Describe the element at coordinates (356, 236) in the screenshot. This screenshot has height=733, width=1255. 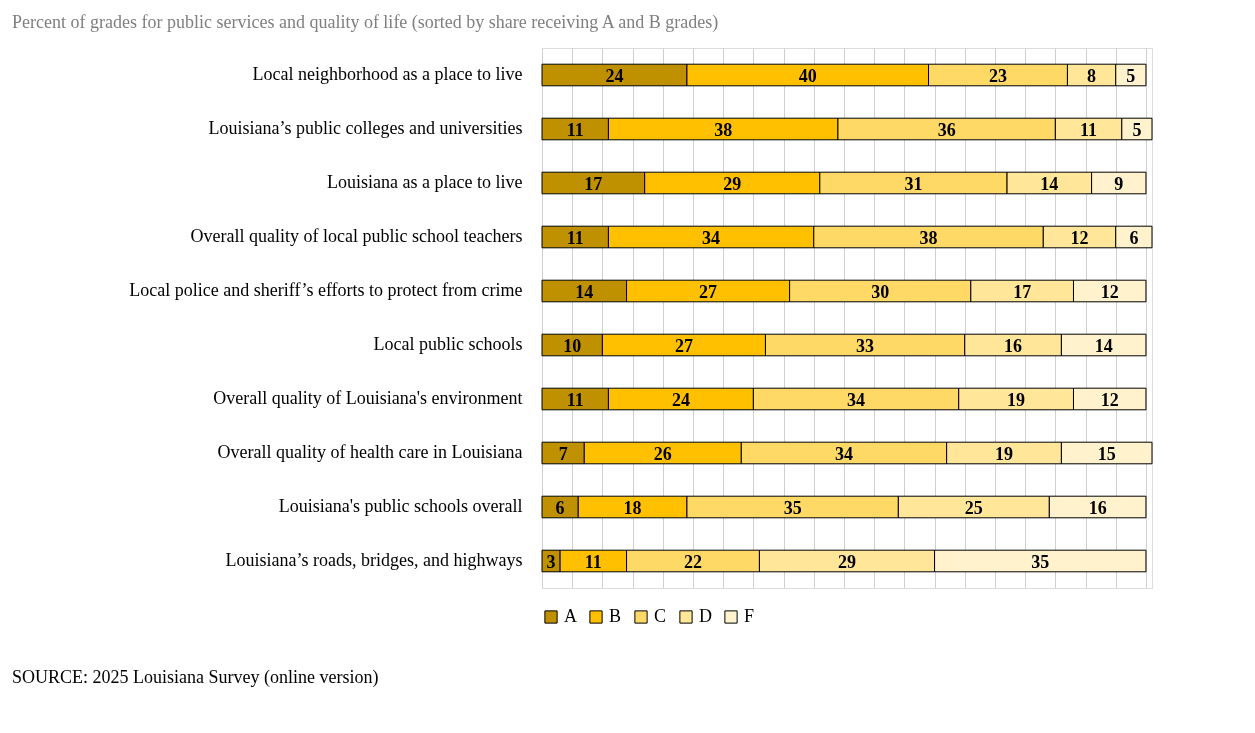
I see `y-tick-label: Overall quality of local public school teachers` at that location.